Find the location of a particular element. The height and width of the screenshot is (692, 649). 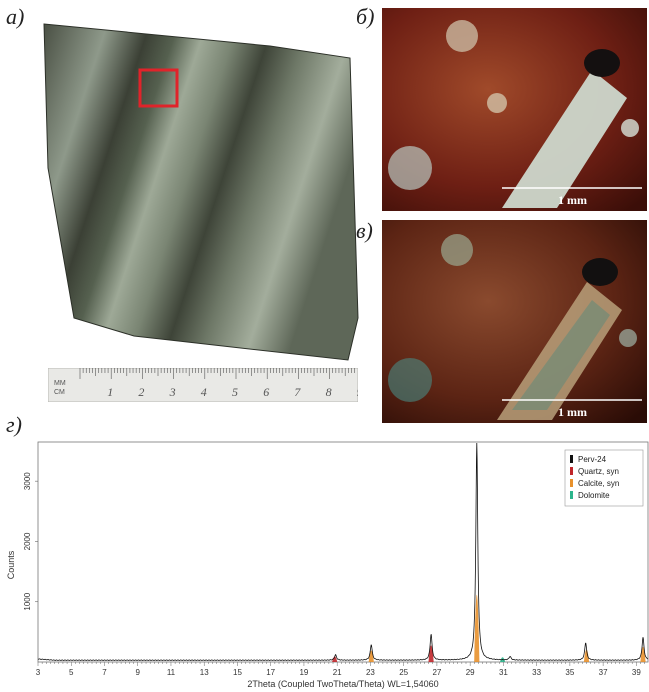

ruler-number: 9 is located at coordinates (357, 392).